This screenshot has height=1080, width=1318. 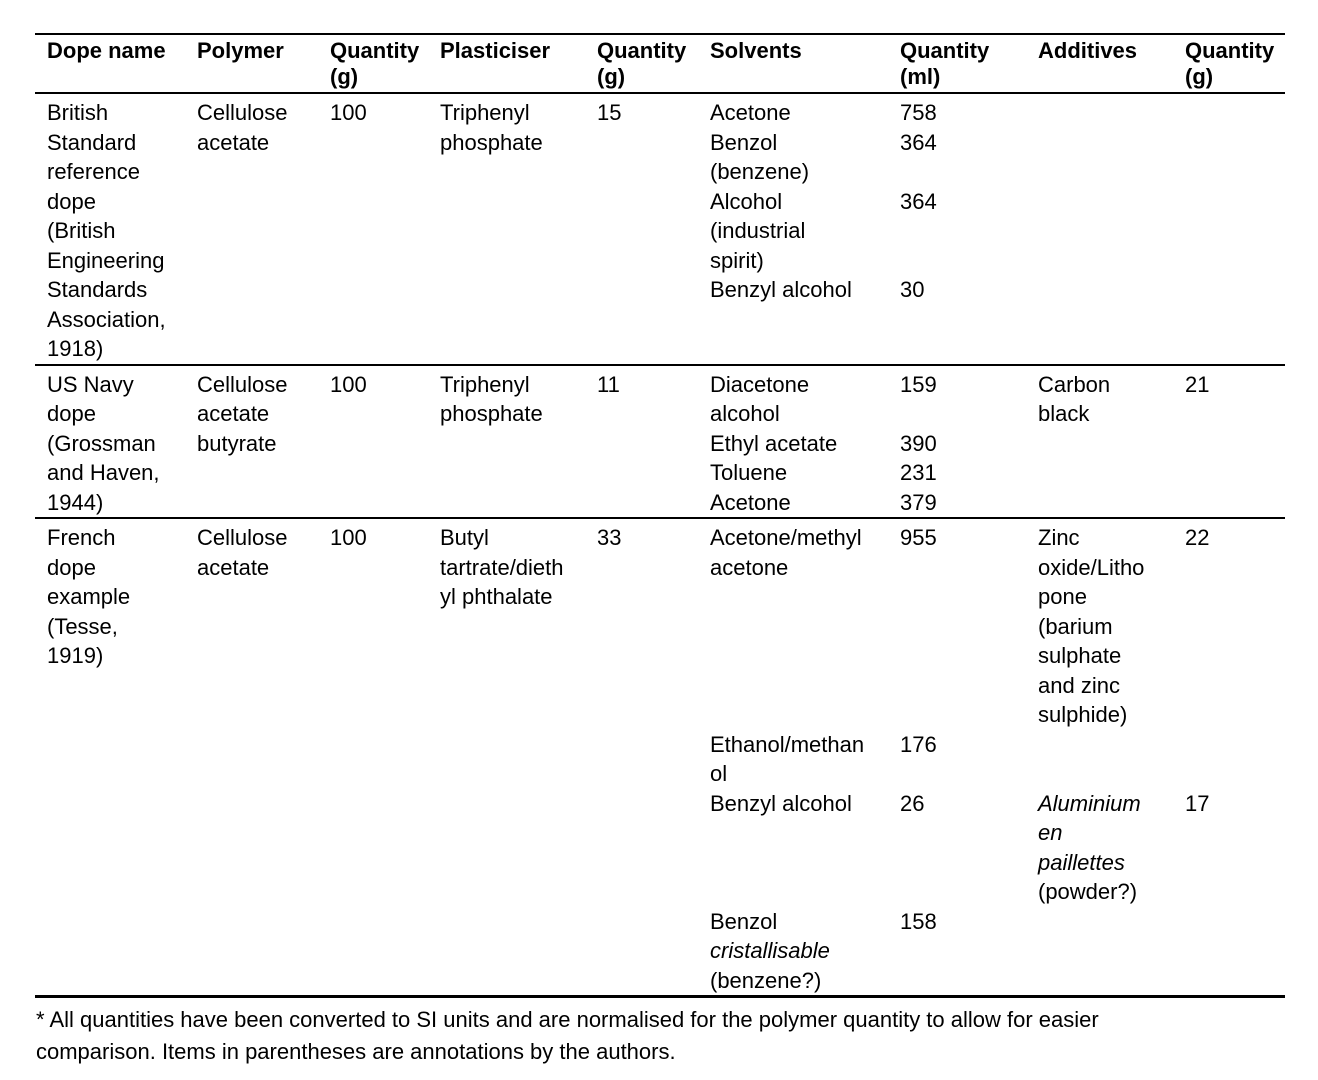 What do you see at coordinates (918, 502) in the screenshot?
I see `solvent-quantity: 379` at bounding box center [918, 502].